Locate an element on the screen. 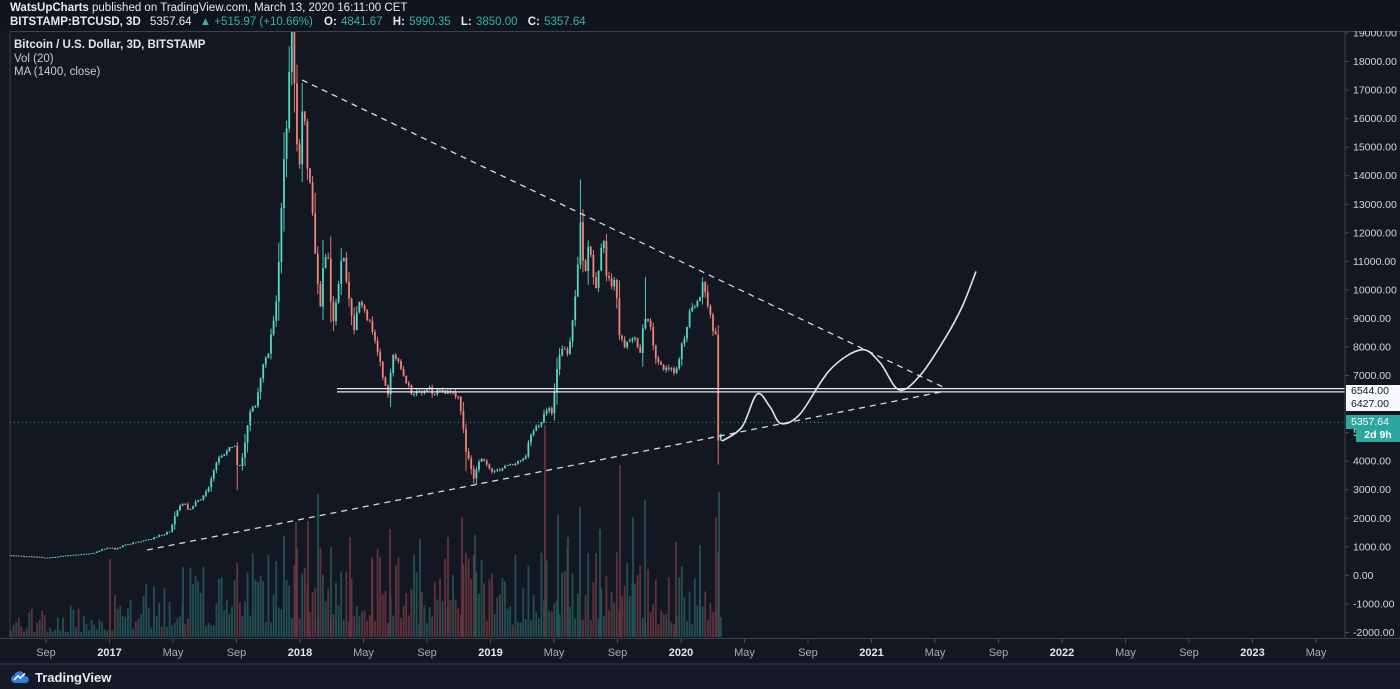  svg-text: 1000.00 is located at coordinates (1372, 547).